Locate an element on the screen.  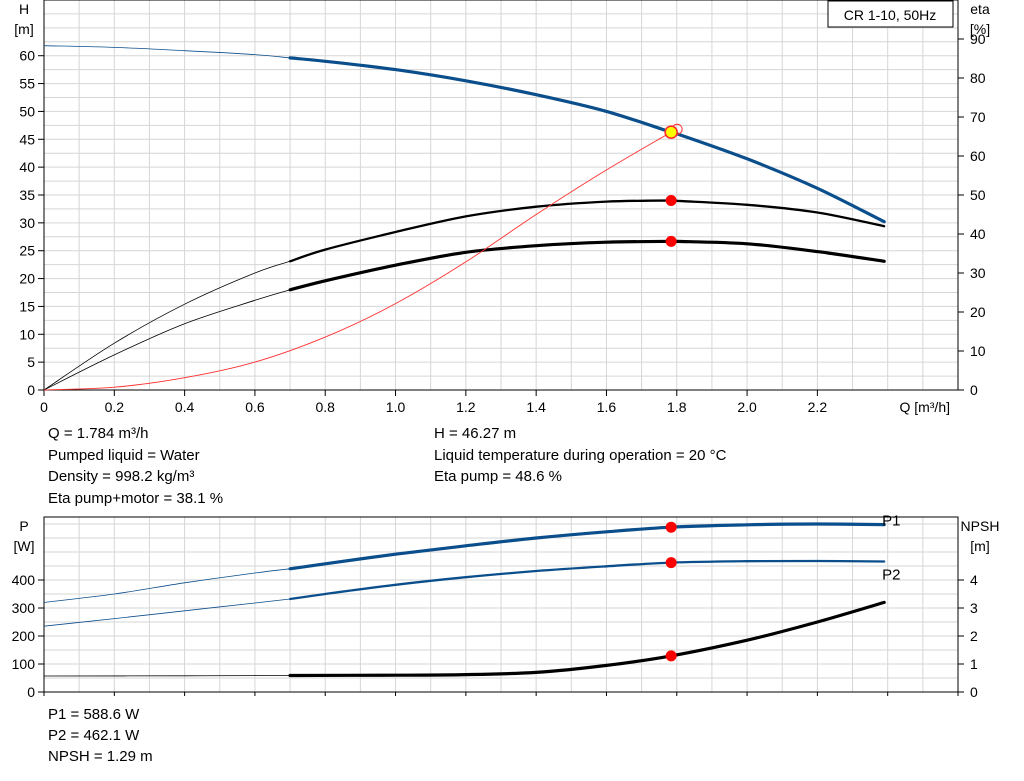
y-right-tick-label: 4 is located at coordinates (974, 580).